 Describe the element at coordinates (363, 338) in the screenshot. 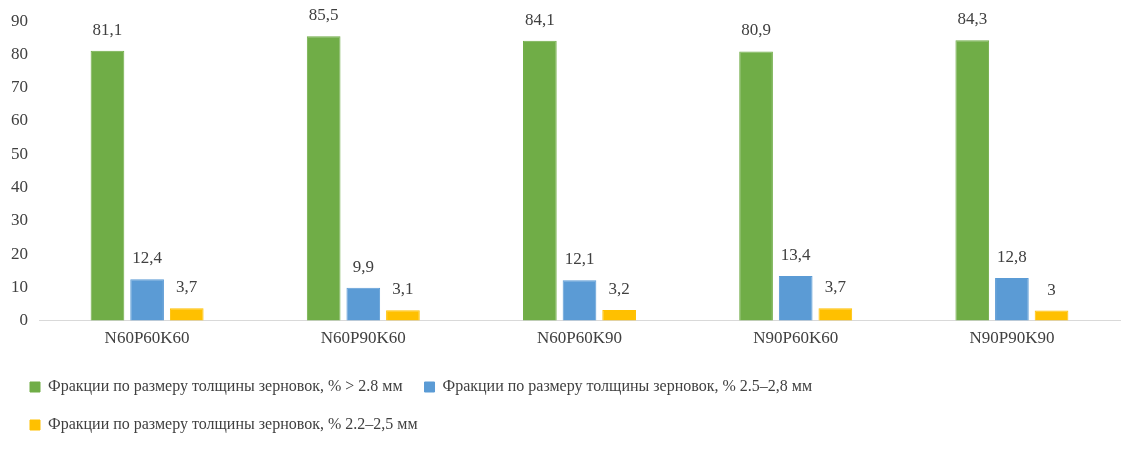

I see `x-tick-label: N60P90K60` at that location.